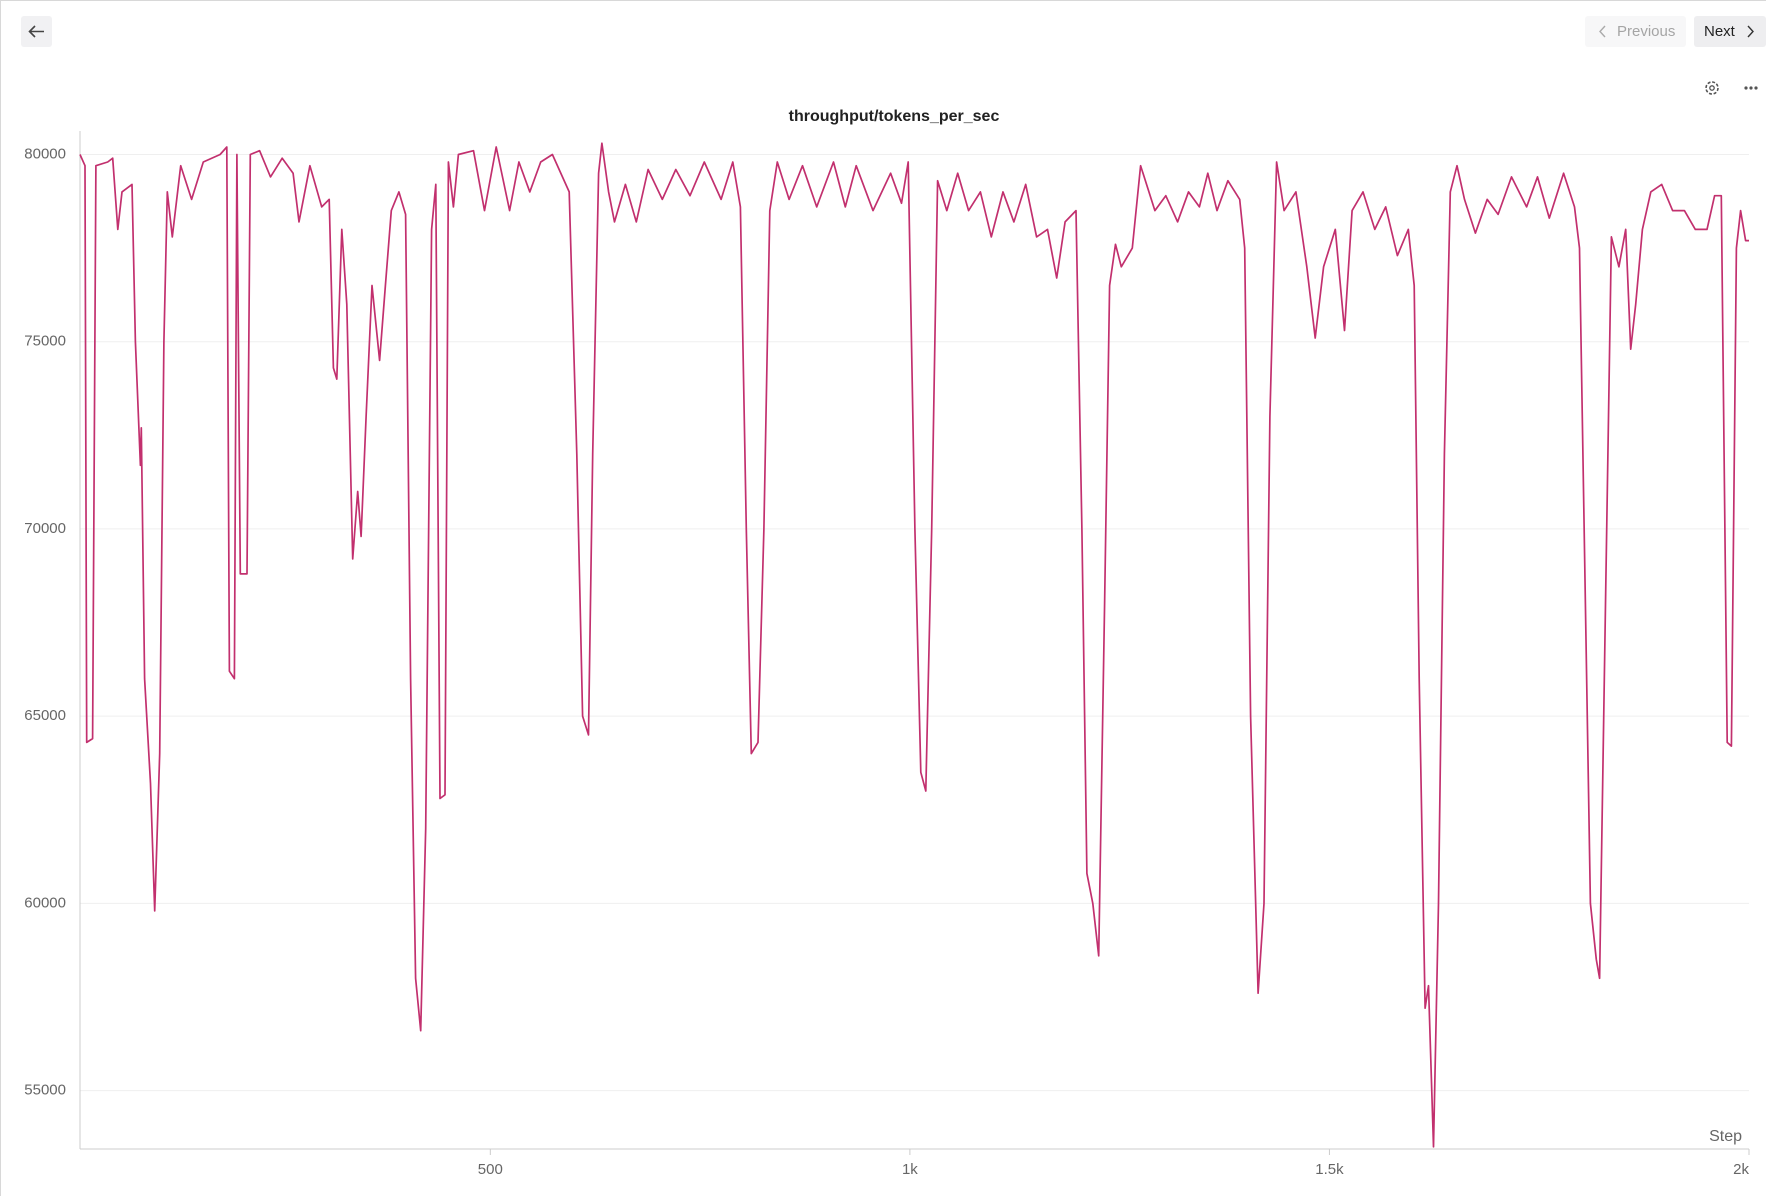 This screenshot has height=1196, width=1766. I want to click on settings-icon, so click(1712, 88).